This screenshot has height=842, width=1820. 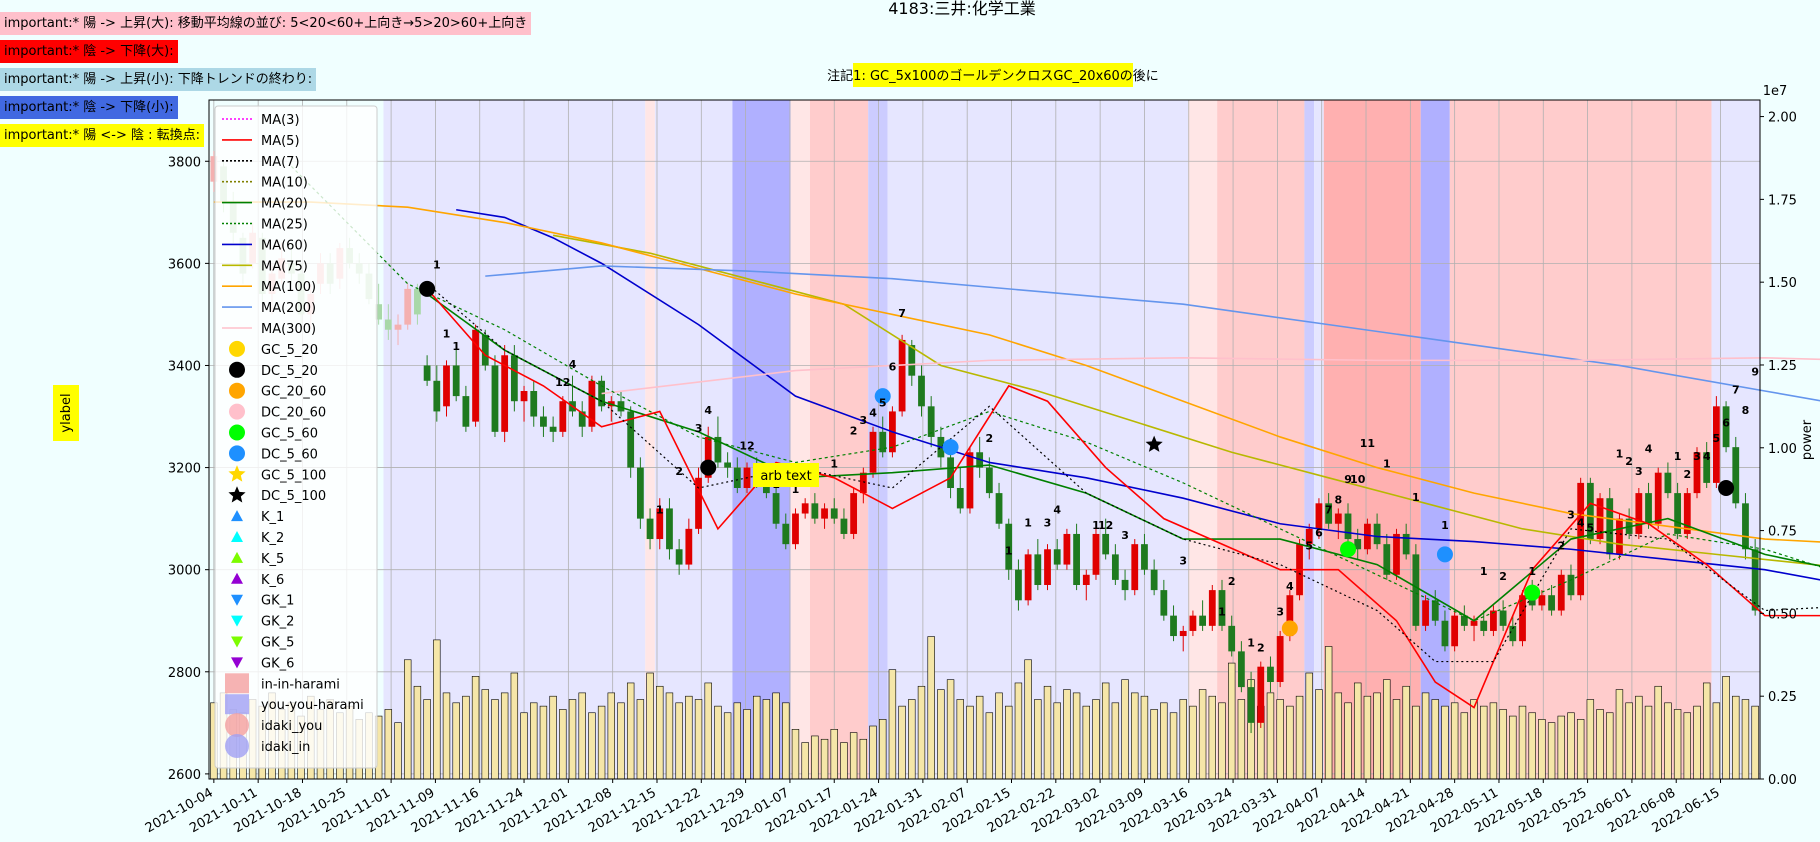 I want to click on legend-label: DC_5_100, so click(x=293, y=496).